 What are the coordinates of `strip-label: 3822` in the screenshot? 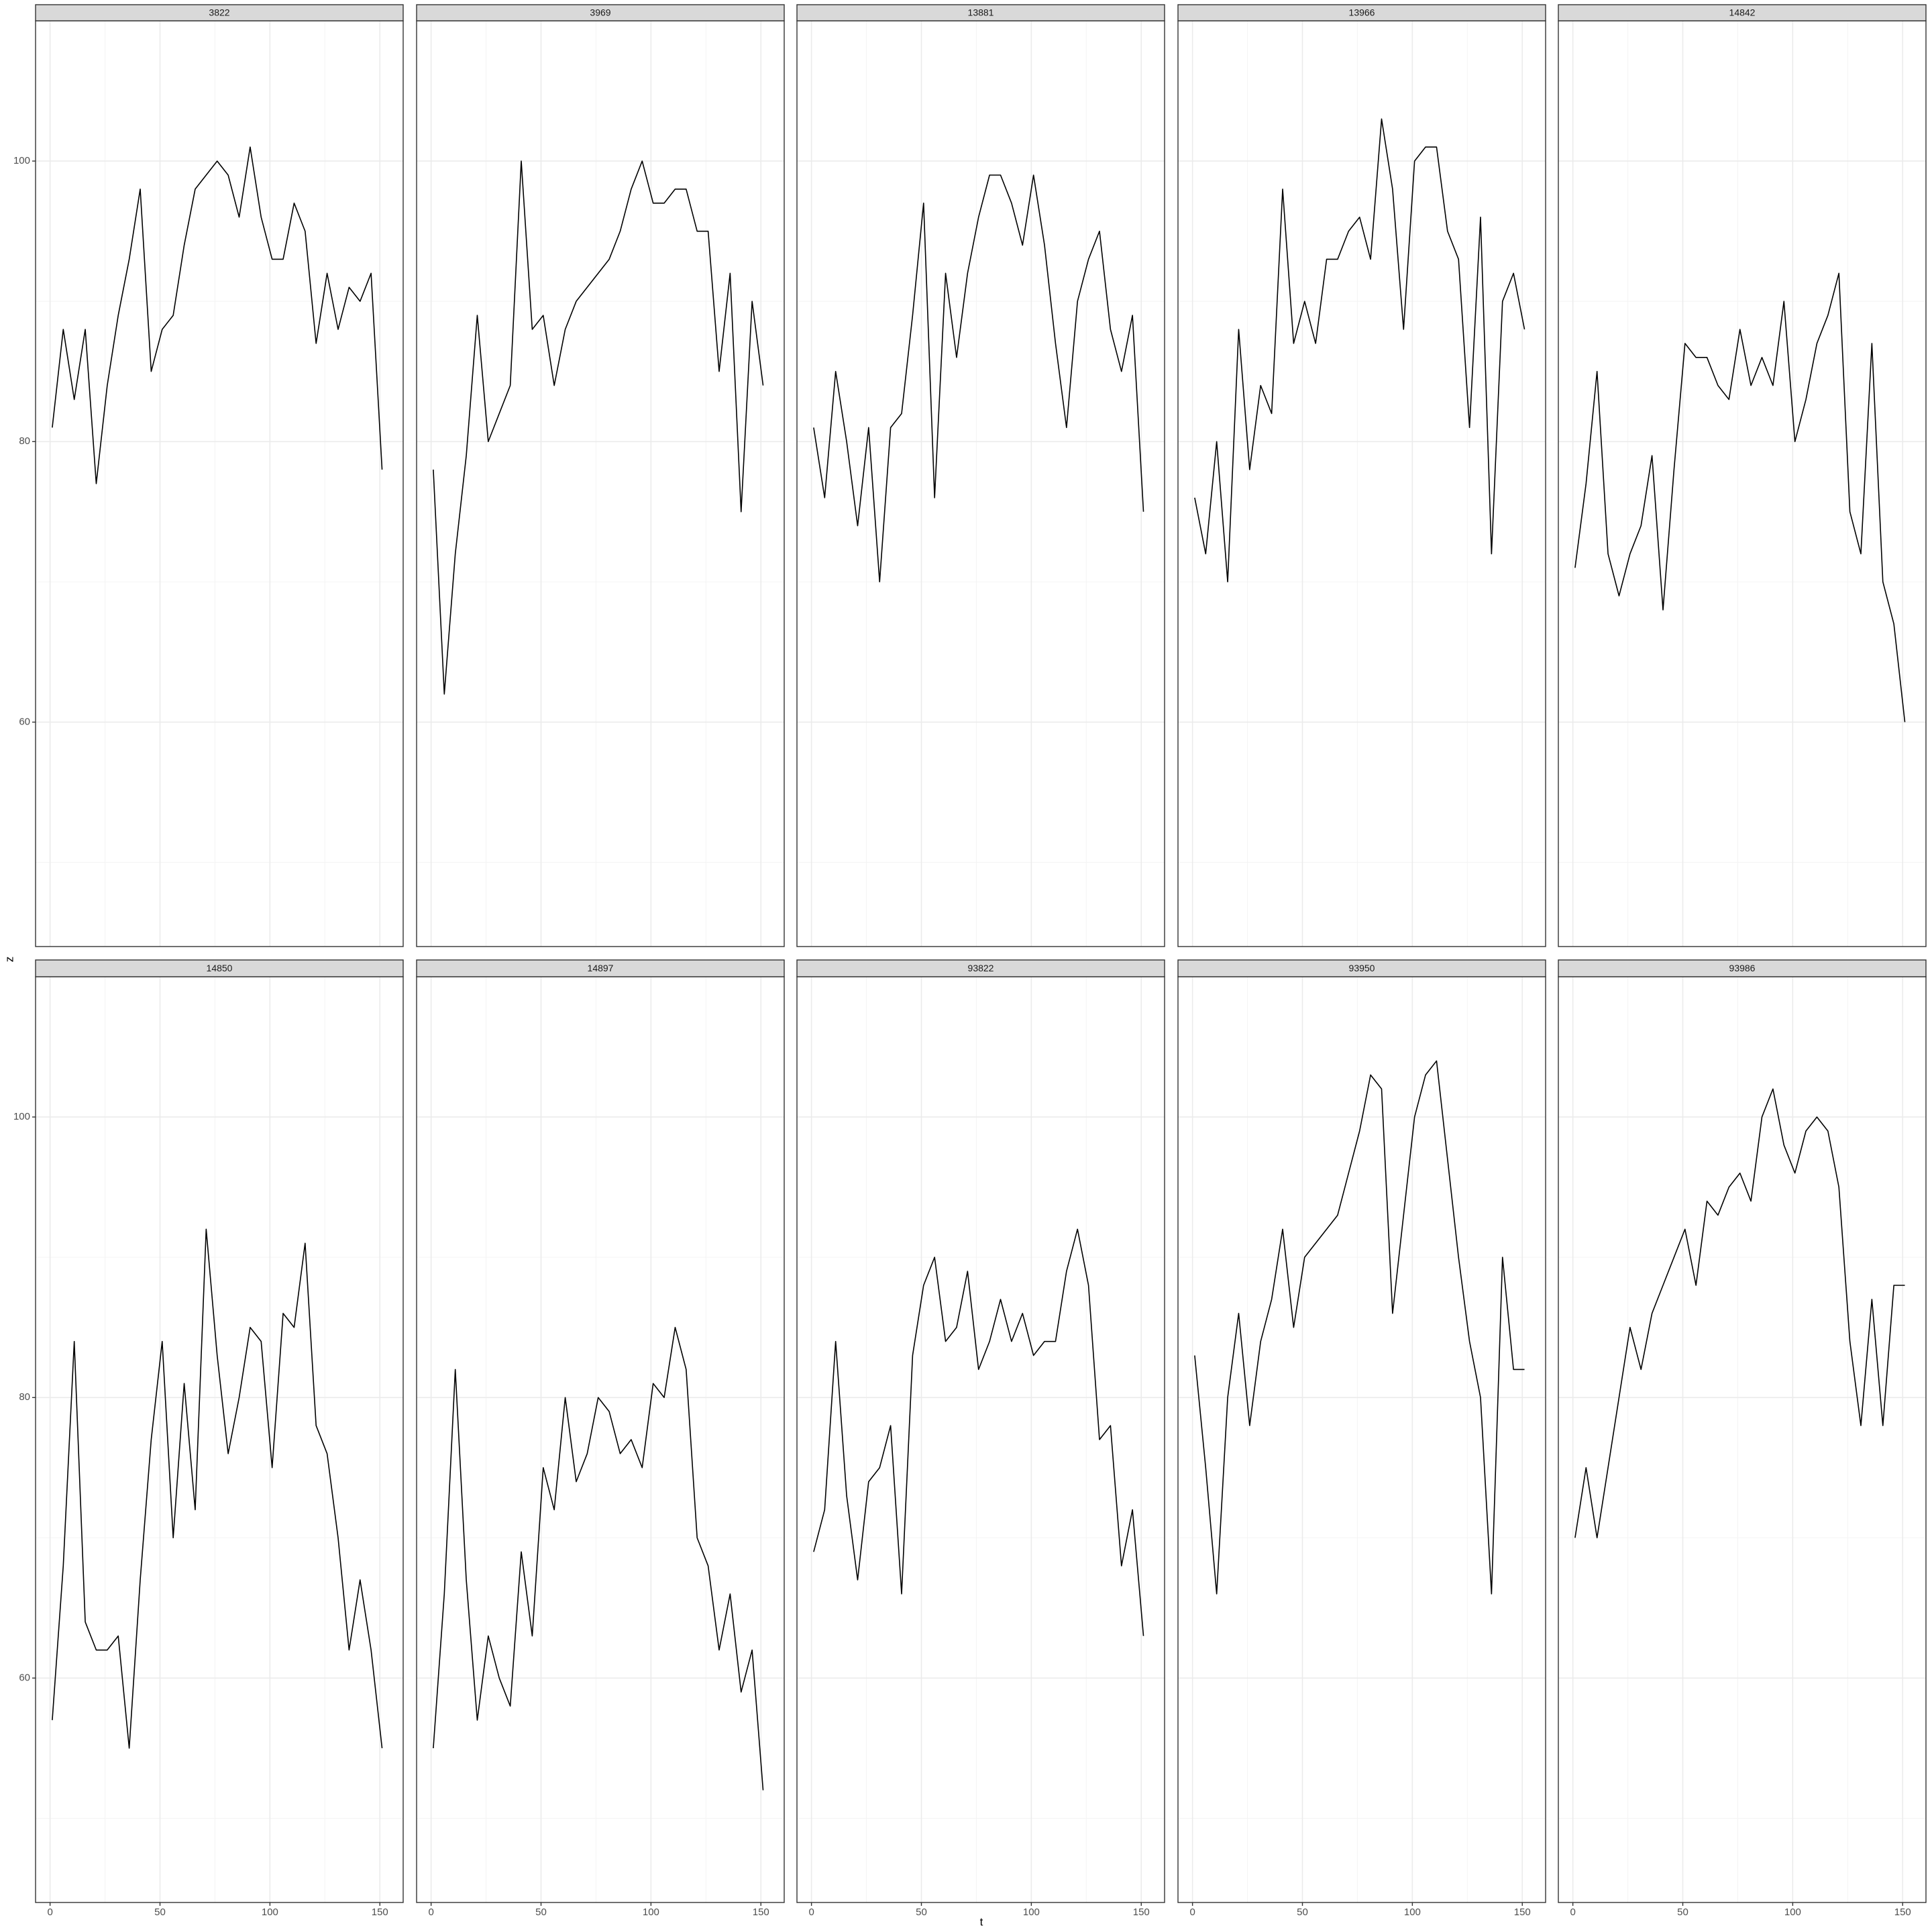 It's located at (219, 12).